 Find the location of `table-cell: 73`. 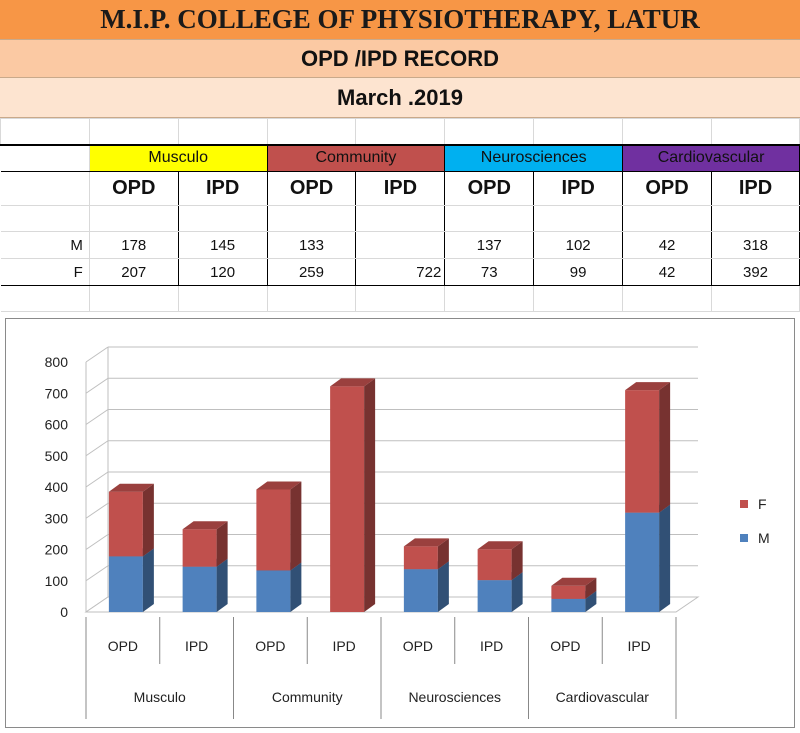

table-cell: 73 is located at coordinates (489, 272).